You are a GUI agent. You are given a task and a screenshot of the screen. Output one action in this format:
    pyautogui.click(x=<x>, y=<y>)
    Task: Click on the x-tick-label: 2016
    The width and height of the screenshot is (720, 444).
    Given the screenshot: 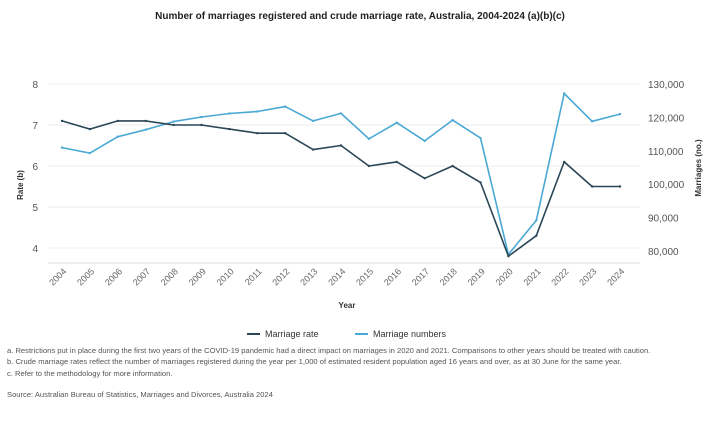 What is the action you would take?
    pyautogui.click(x=392, y=276)
    